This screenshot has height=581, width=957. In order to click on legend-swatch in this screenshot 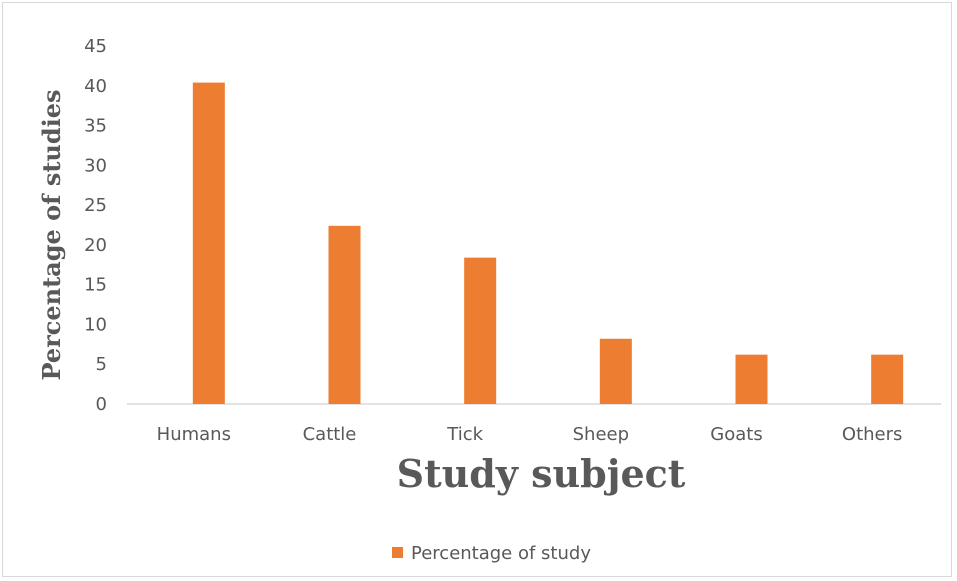, I will do `click(397, 552)`.